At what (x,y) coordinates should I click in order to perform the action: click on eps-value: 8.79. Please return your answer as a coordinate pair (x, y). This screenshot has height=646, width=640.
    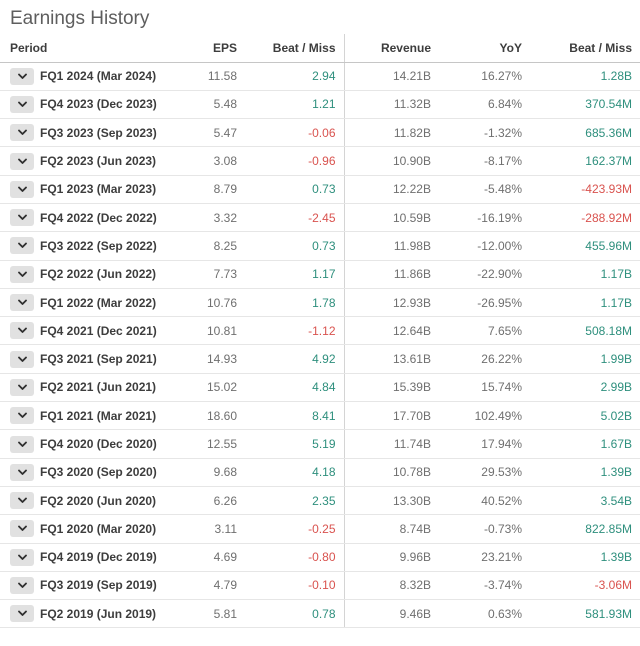
    Looking at the image, I should click on (222, 189).